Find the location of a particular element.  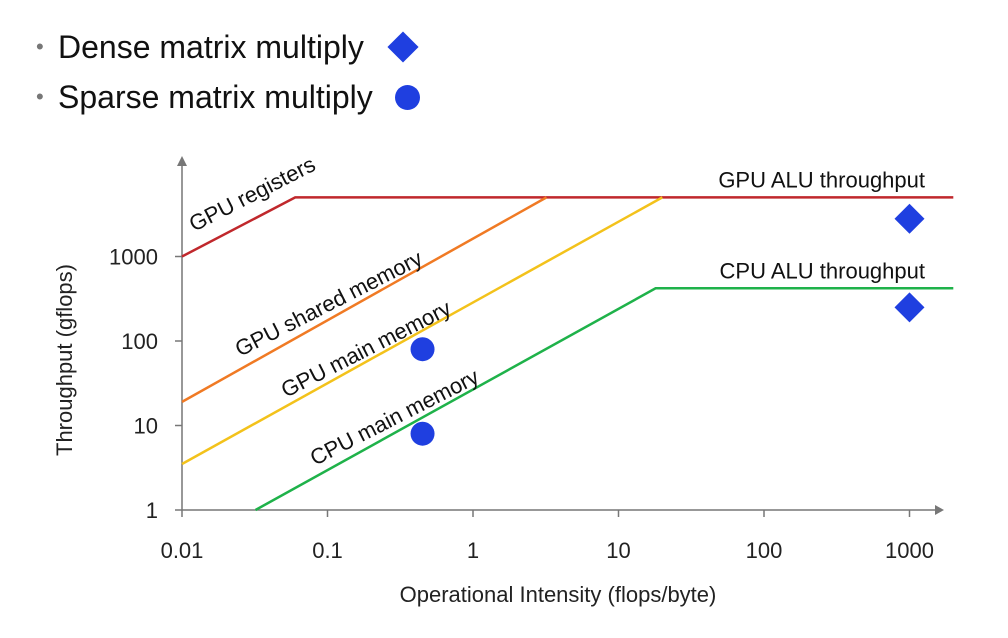

gpu-registers-label: GPU registers is located at coordinates (252, 193).